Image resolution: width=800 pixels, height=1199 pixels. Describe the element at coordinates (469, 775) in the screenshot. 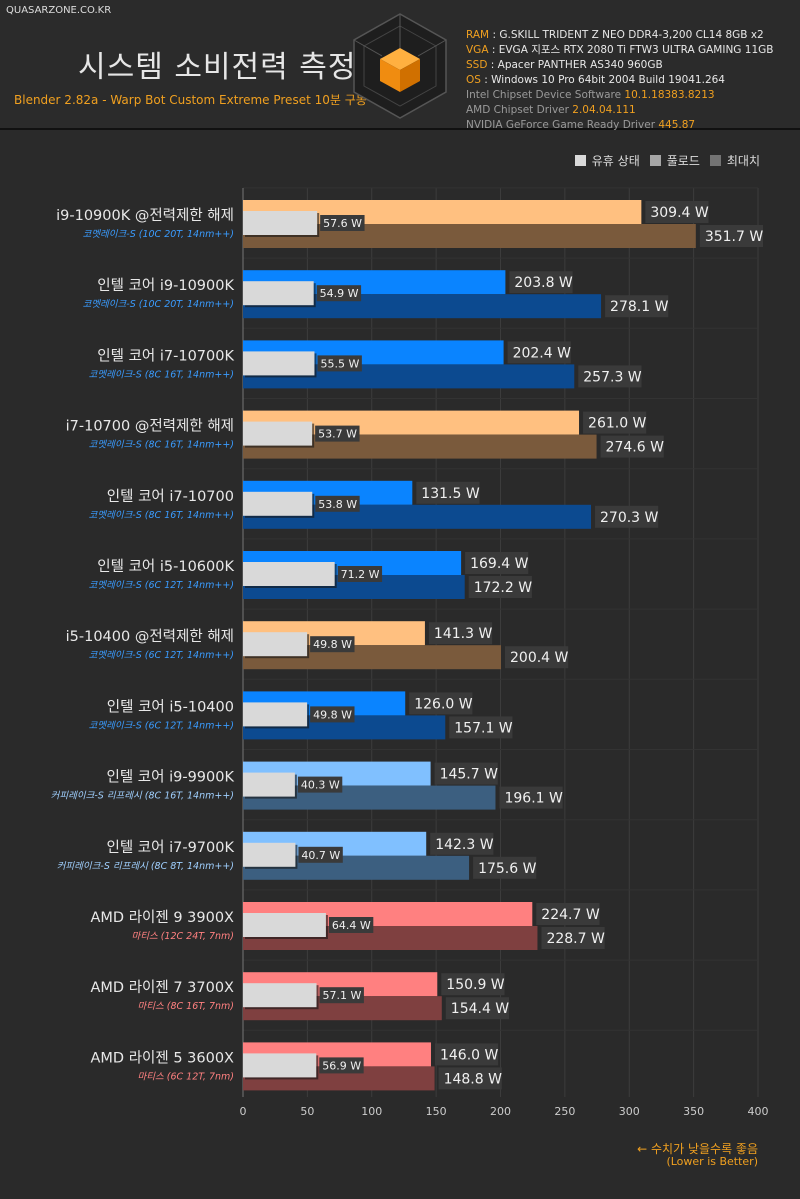

I see `label-load: 145.7 W` at that location.